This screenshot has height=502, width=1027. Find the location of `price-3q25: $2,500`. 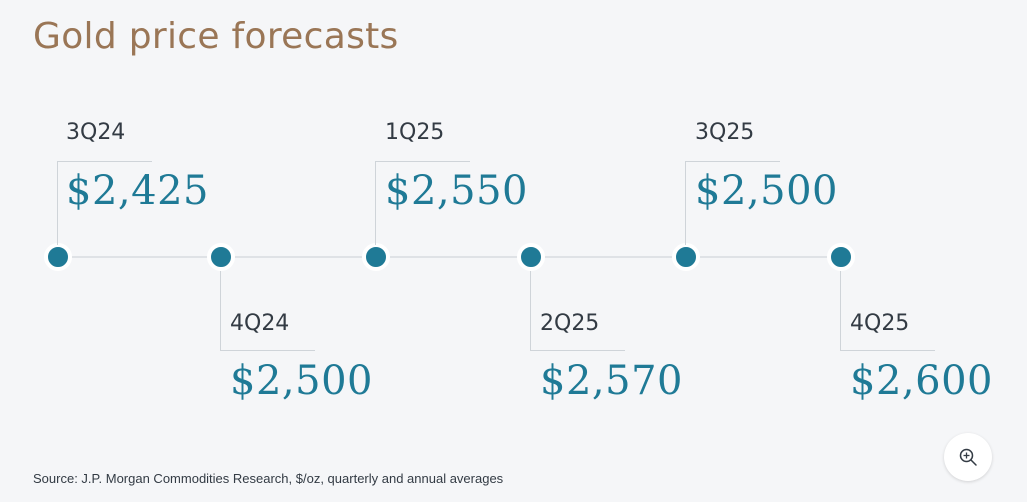

price-3q25: $2,500 is located at coordinates (766, 191).